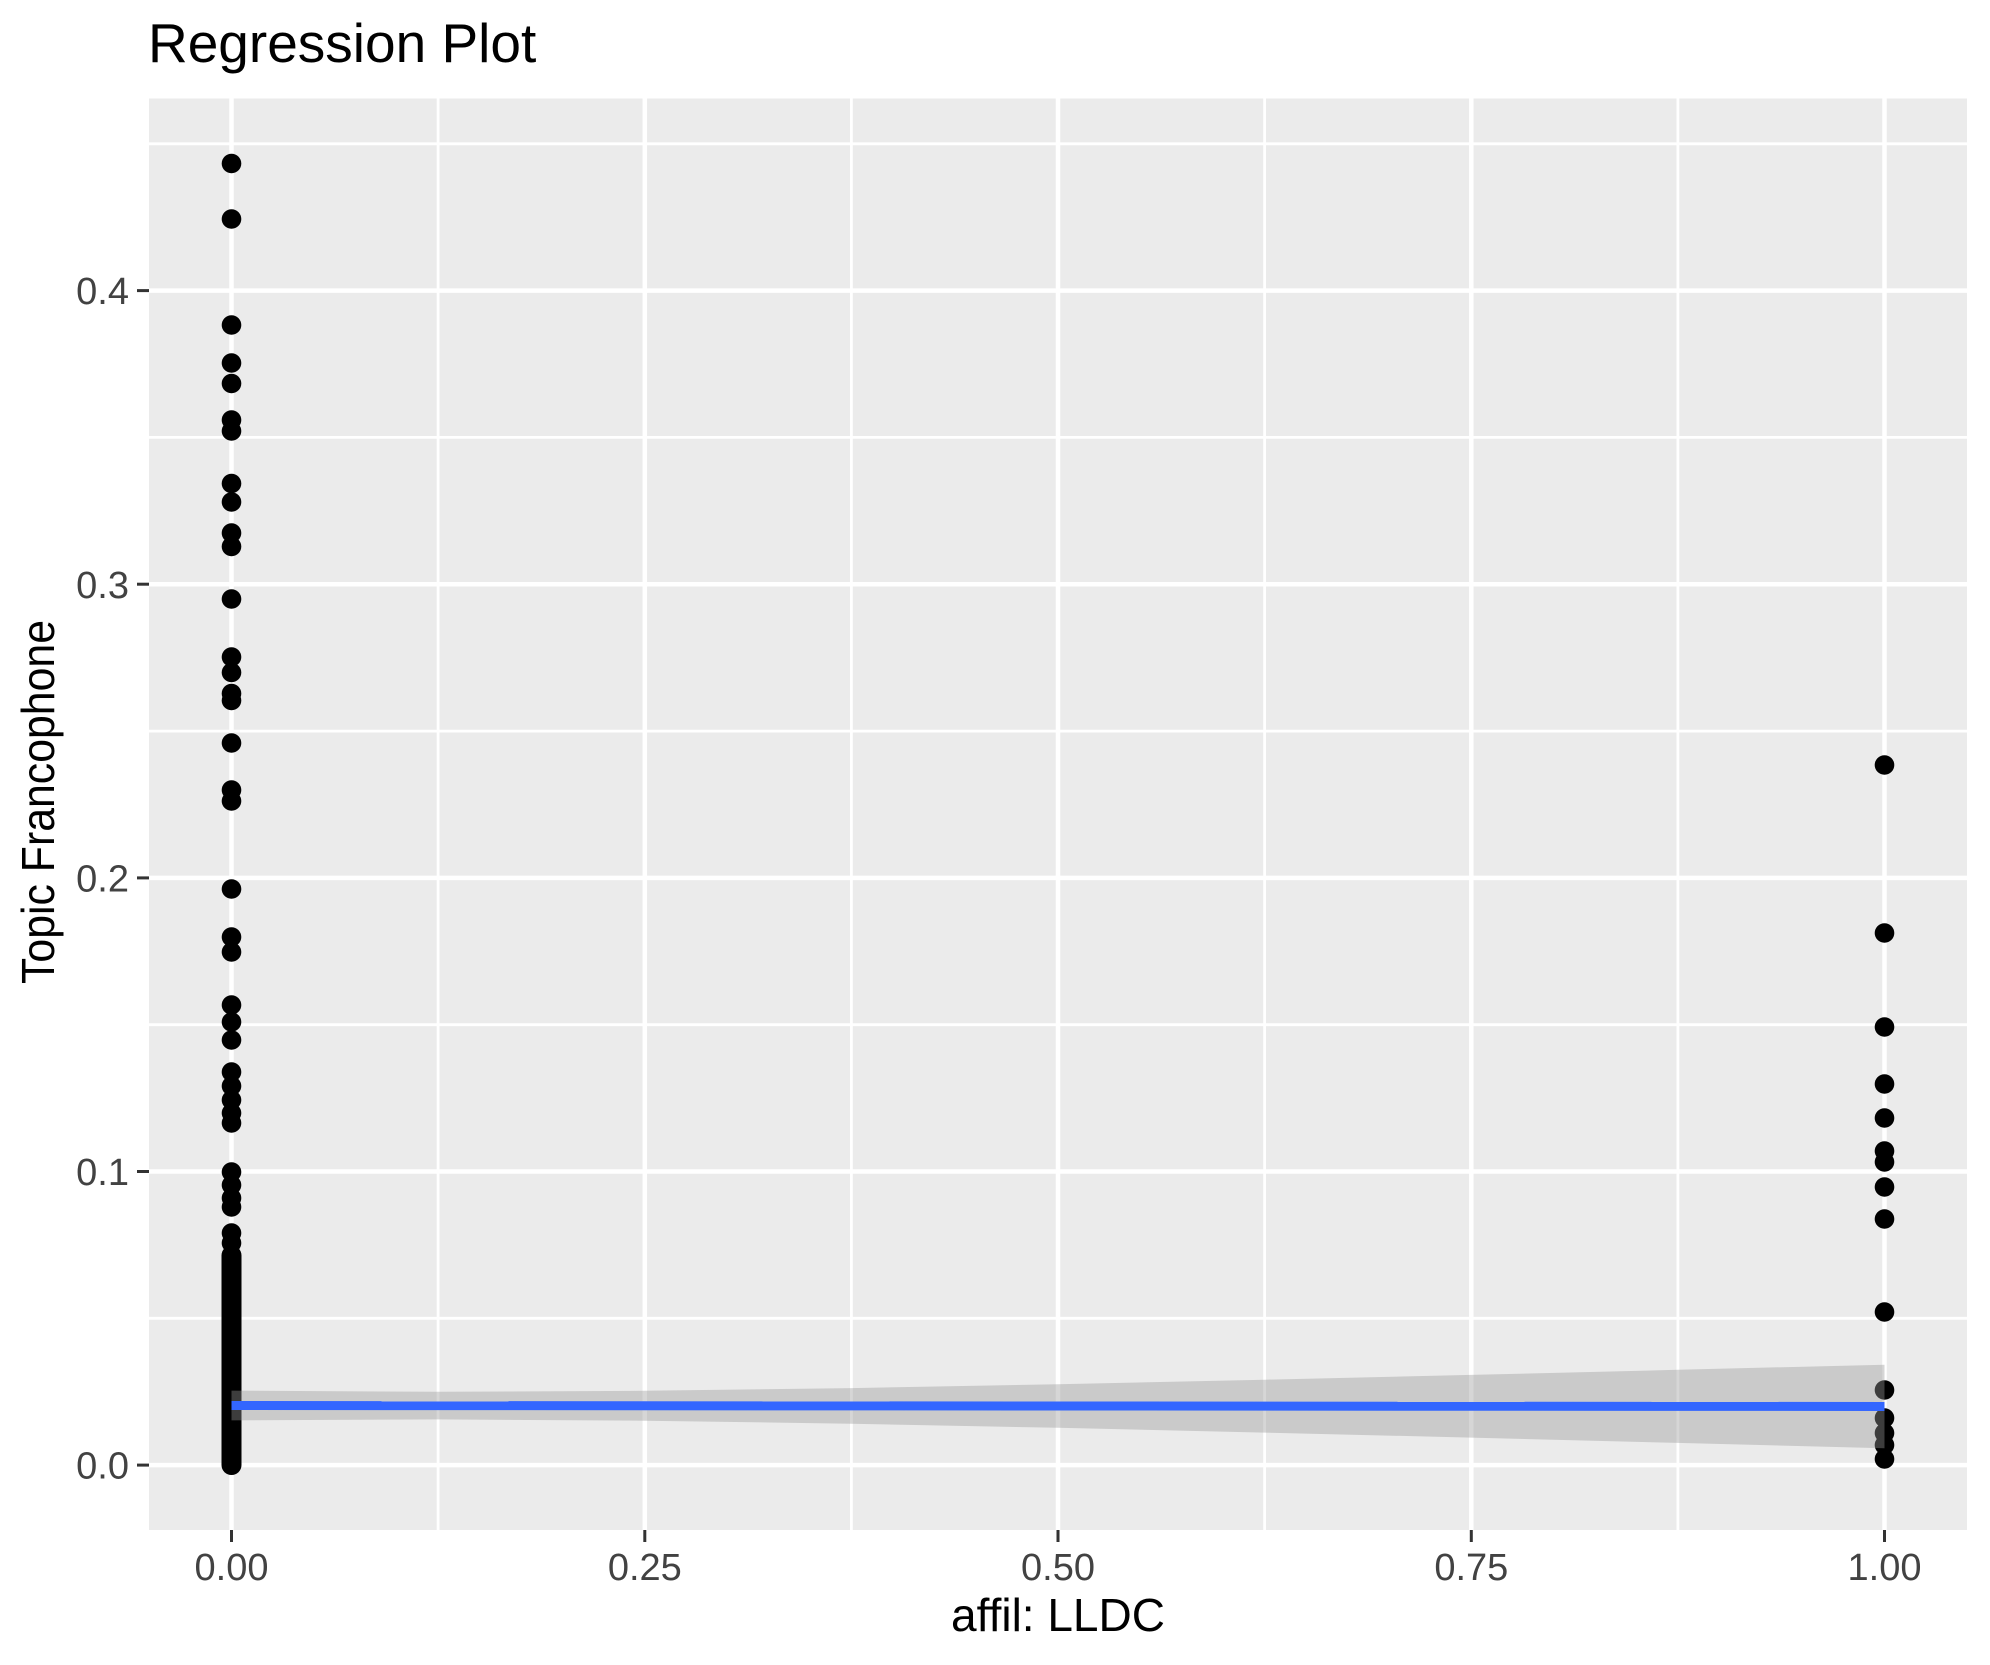 This screenshot has height=1665, width=1990. I want to click on svg-text: Topic Francophone, so click(38, 802).